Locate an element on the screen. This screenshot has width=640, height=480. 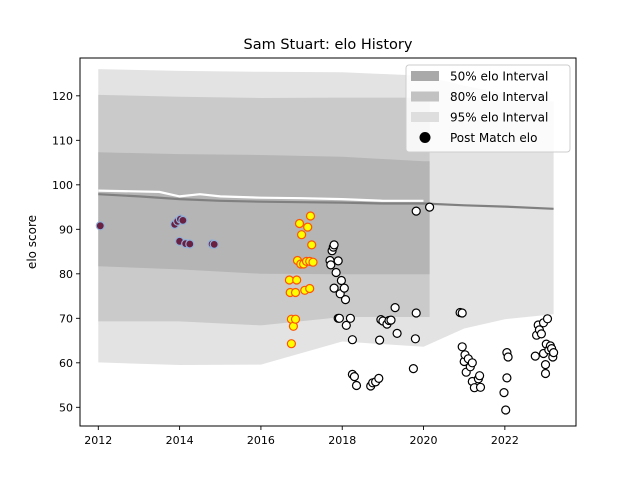
x-tick-label: 2016 is located at coordinates (261, 440).